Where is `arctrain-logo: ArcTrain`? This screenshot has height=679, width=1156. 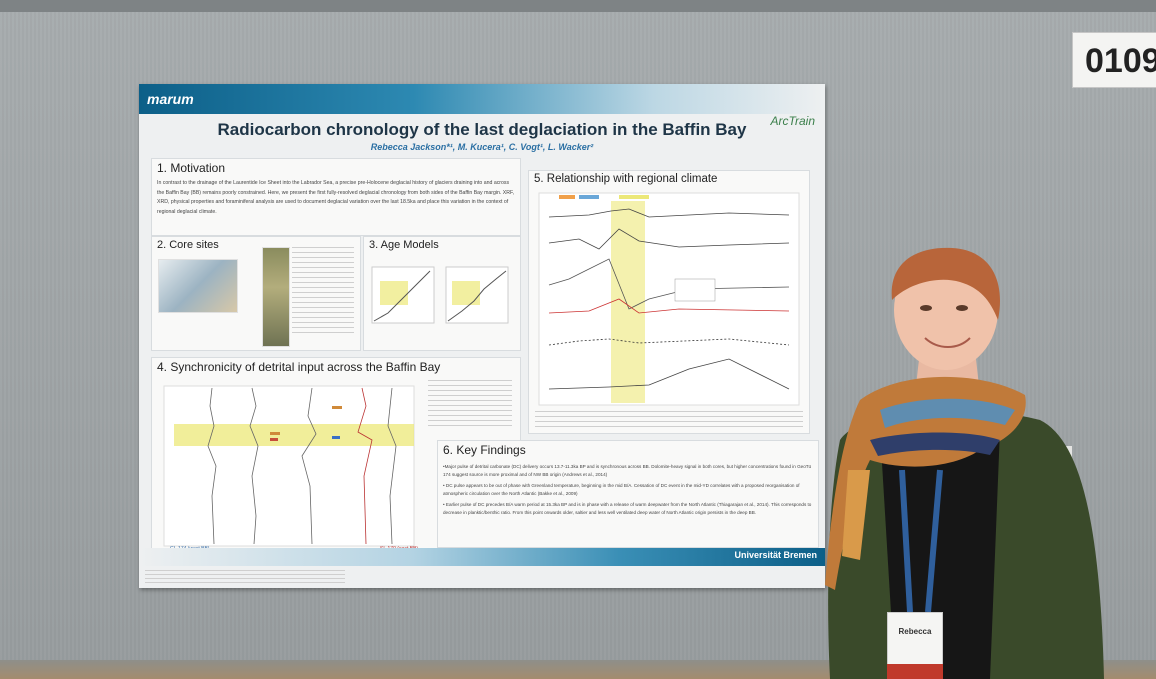 arctrain-logo: ArcTrain is located at coordinates (792, 121).